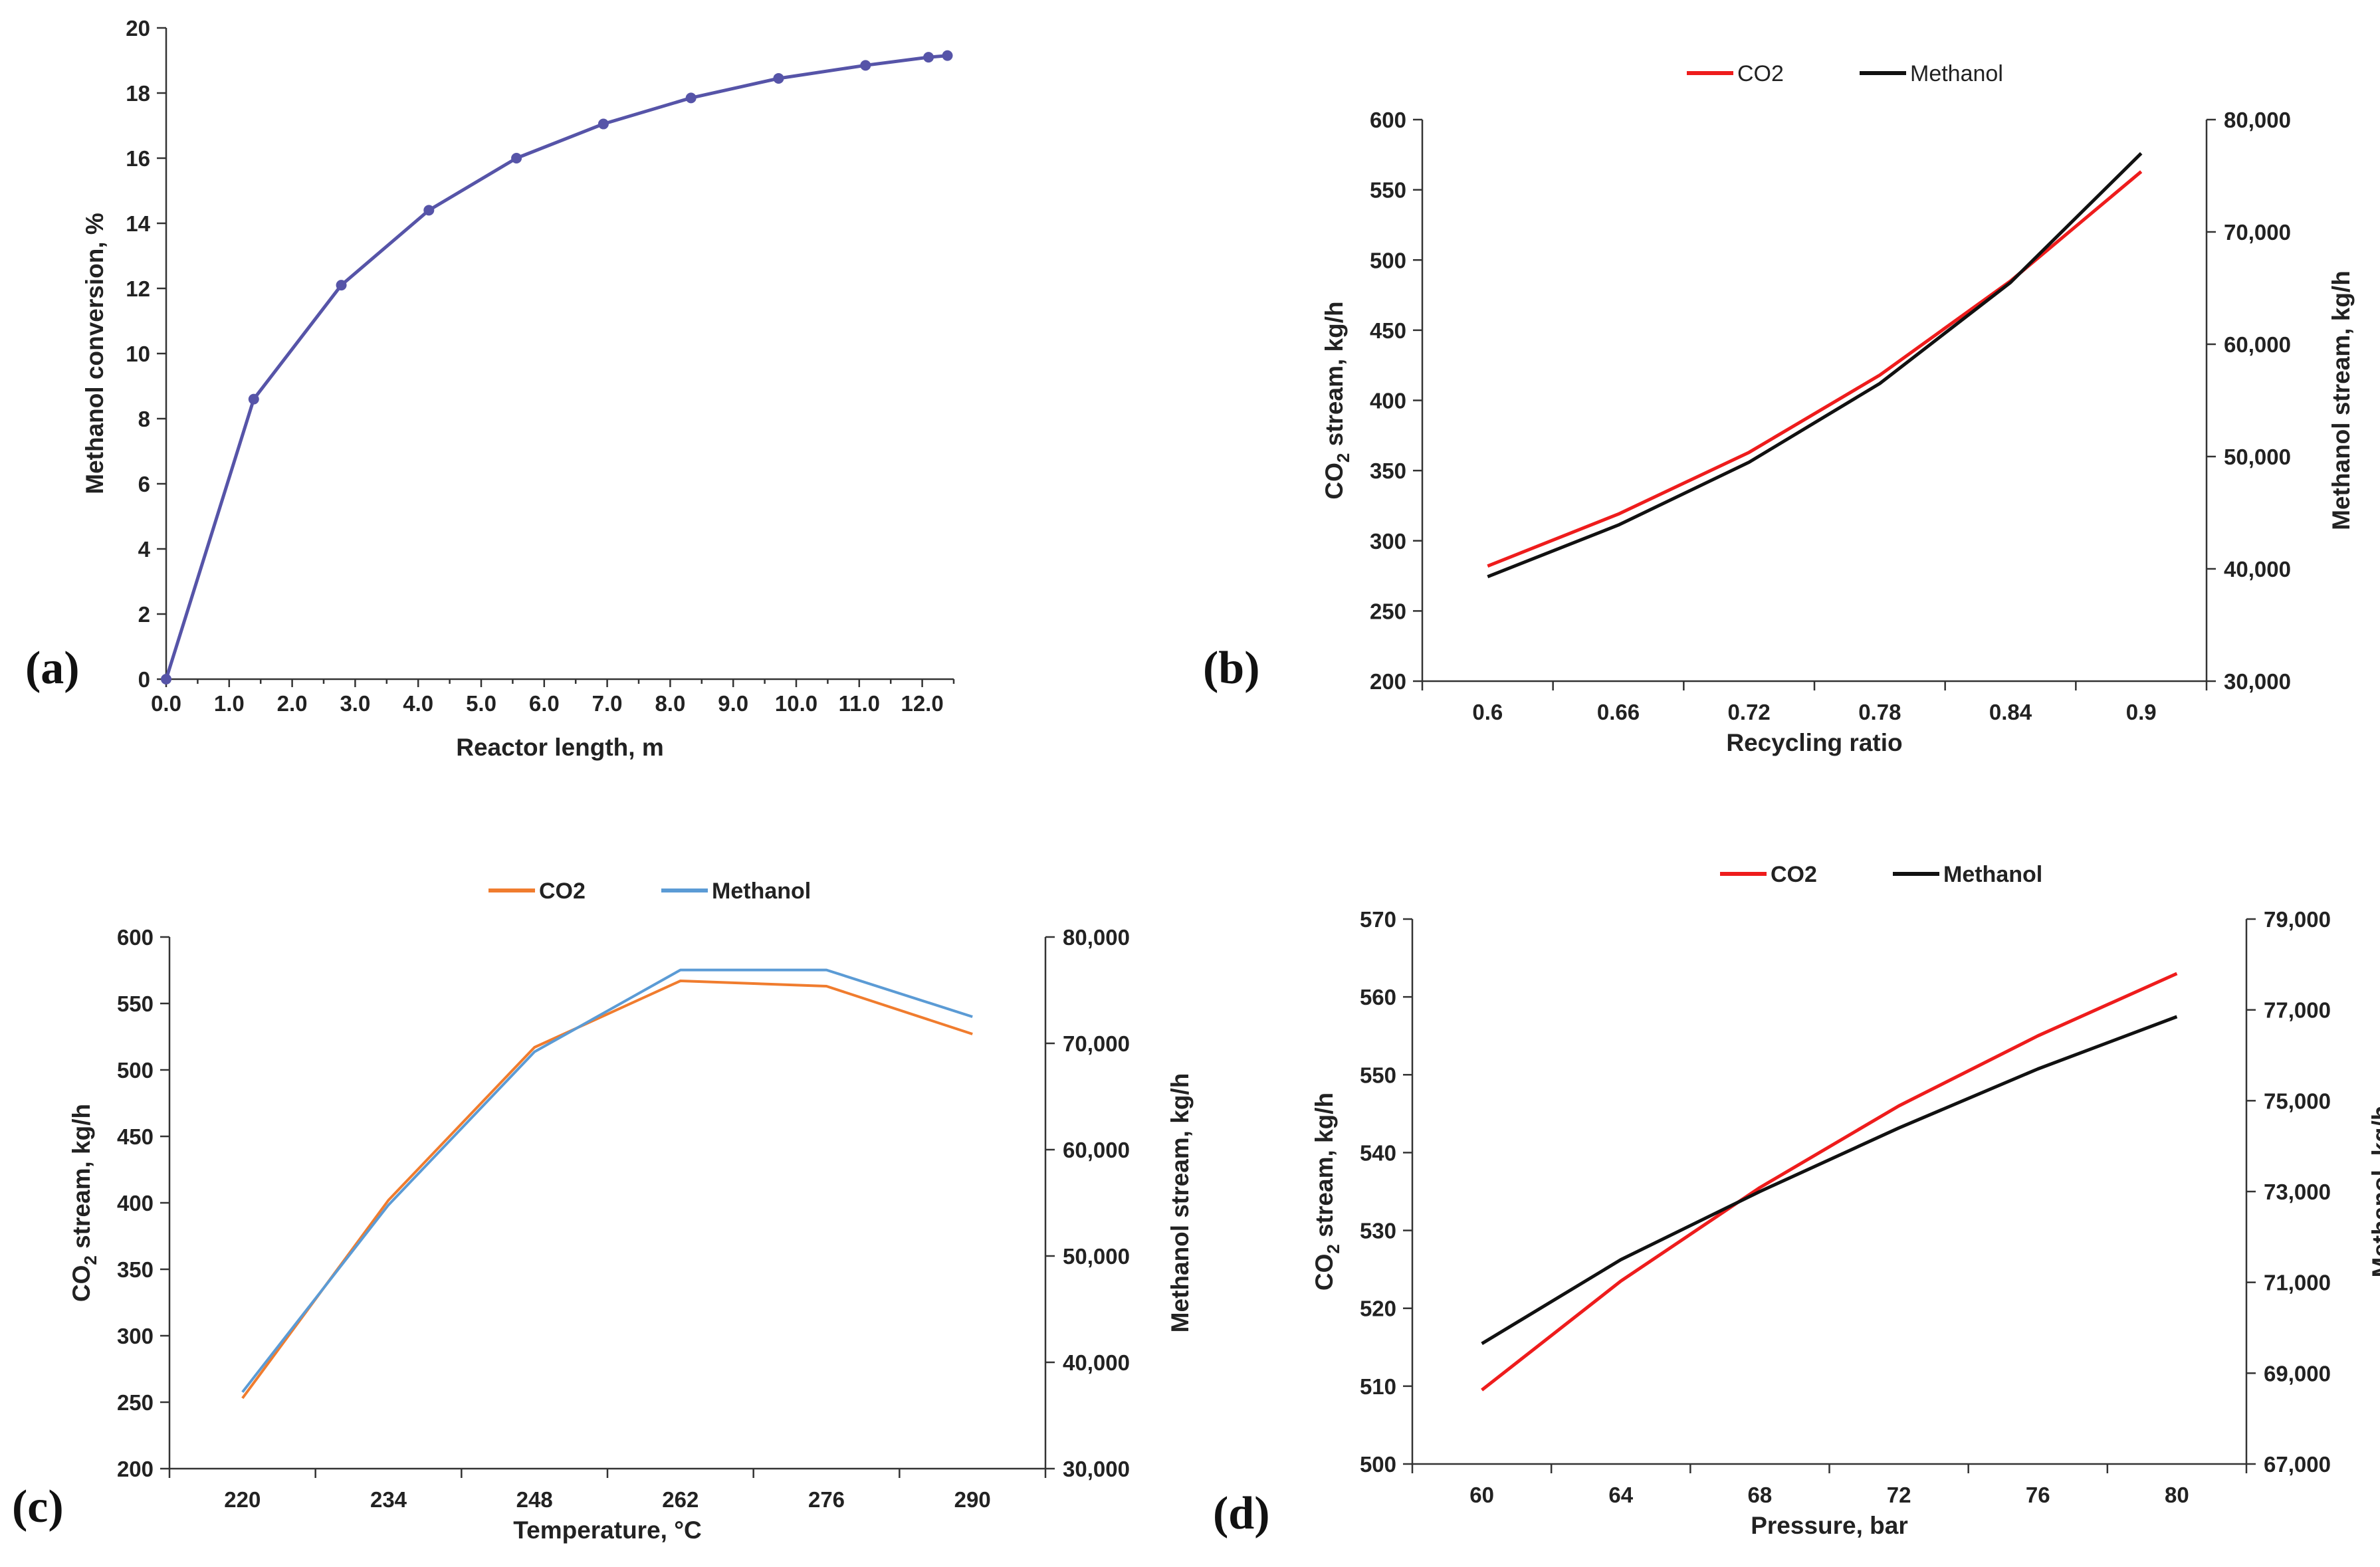  What do you see at coordinates (292, 703) in the screenshot?
I see `x-tick-label: 2.0` at bounding box center [292, 703].